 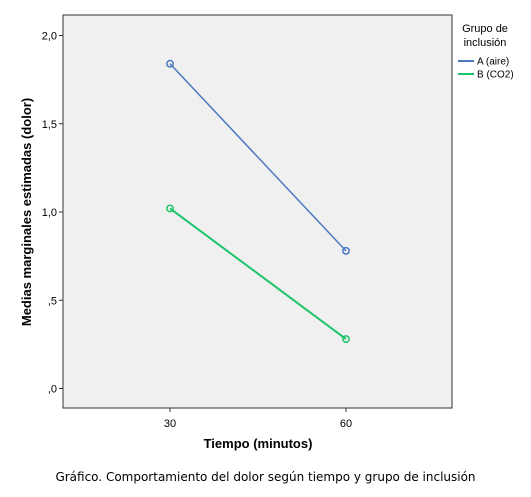 What do you see at coordinates (49, 37) in the screenshot?
I see `y-tick-label: 2,0` at bounding box center [49, 37].